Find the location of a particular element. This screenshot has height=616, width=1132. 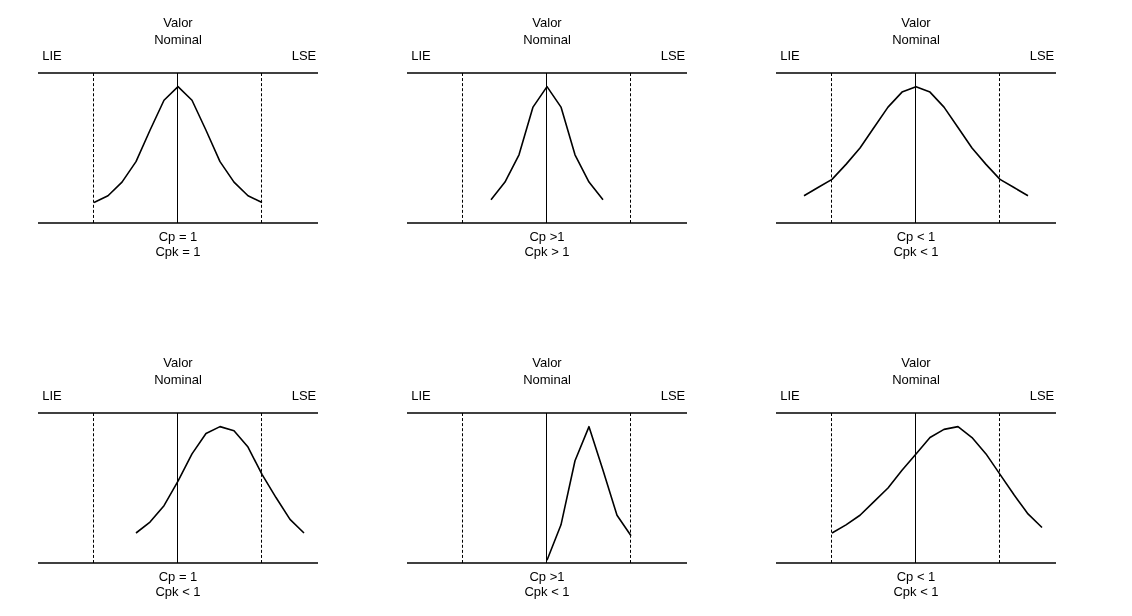

text: Cpk > 1 is located at coordinates (547, 251).